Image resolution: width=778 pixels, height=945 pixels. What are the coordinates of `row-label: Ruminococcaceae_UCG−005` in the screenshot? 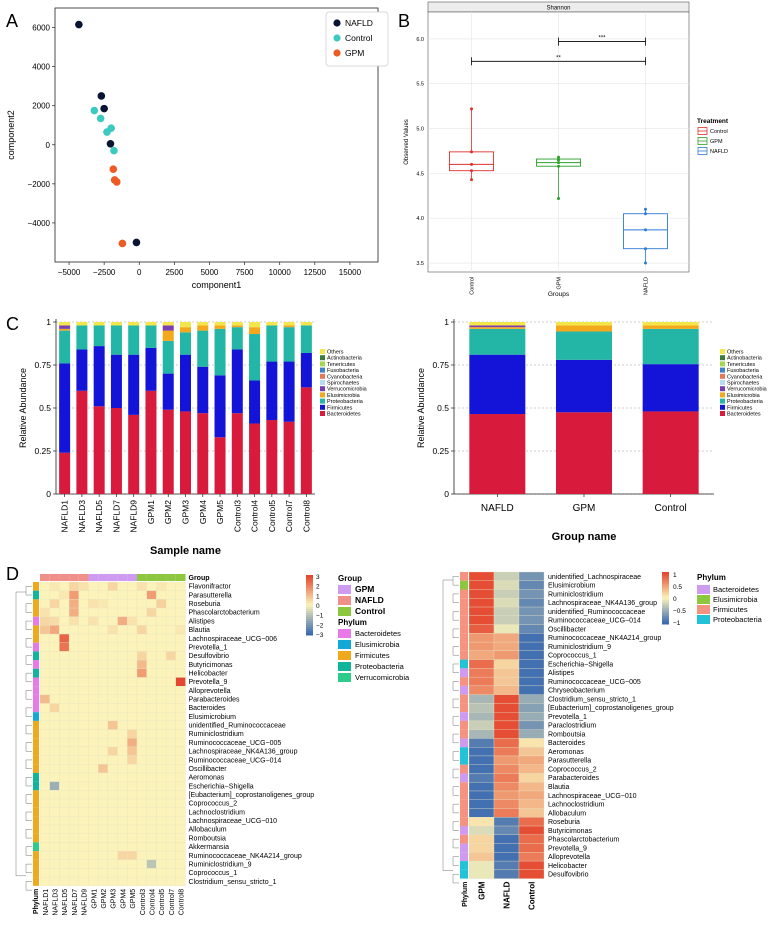 It's located at (594, 682).